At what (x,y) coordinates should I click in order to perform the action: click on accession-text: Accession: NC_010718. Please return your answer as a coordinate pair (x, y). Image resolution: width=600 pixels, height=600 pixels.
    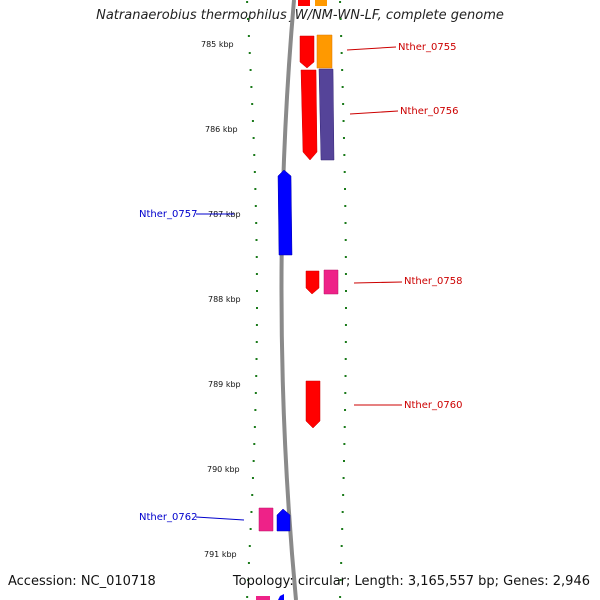
    Looking at the image, I should click on (82, 581).